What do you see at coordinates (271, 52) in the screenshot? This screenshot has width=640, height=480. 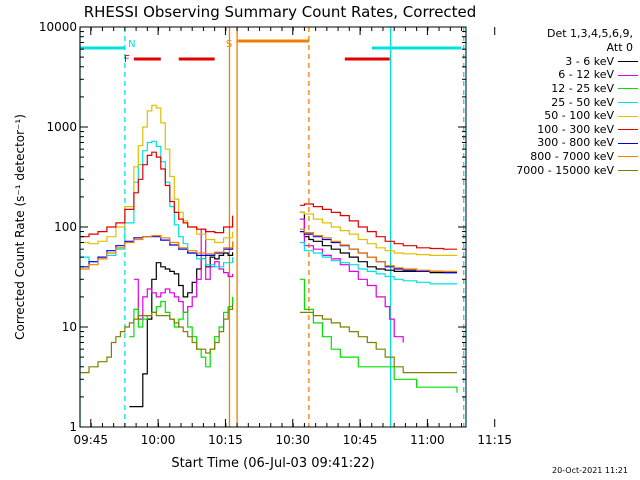 I see `annotation-bars: NF S` at bounding box center [271, 52].